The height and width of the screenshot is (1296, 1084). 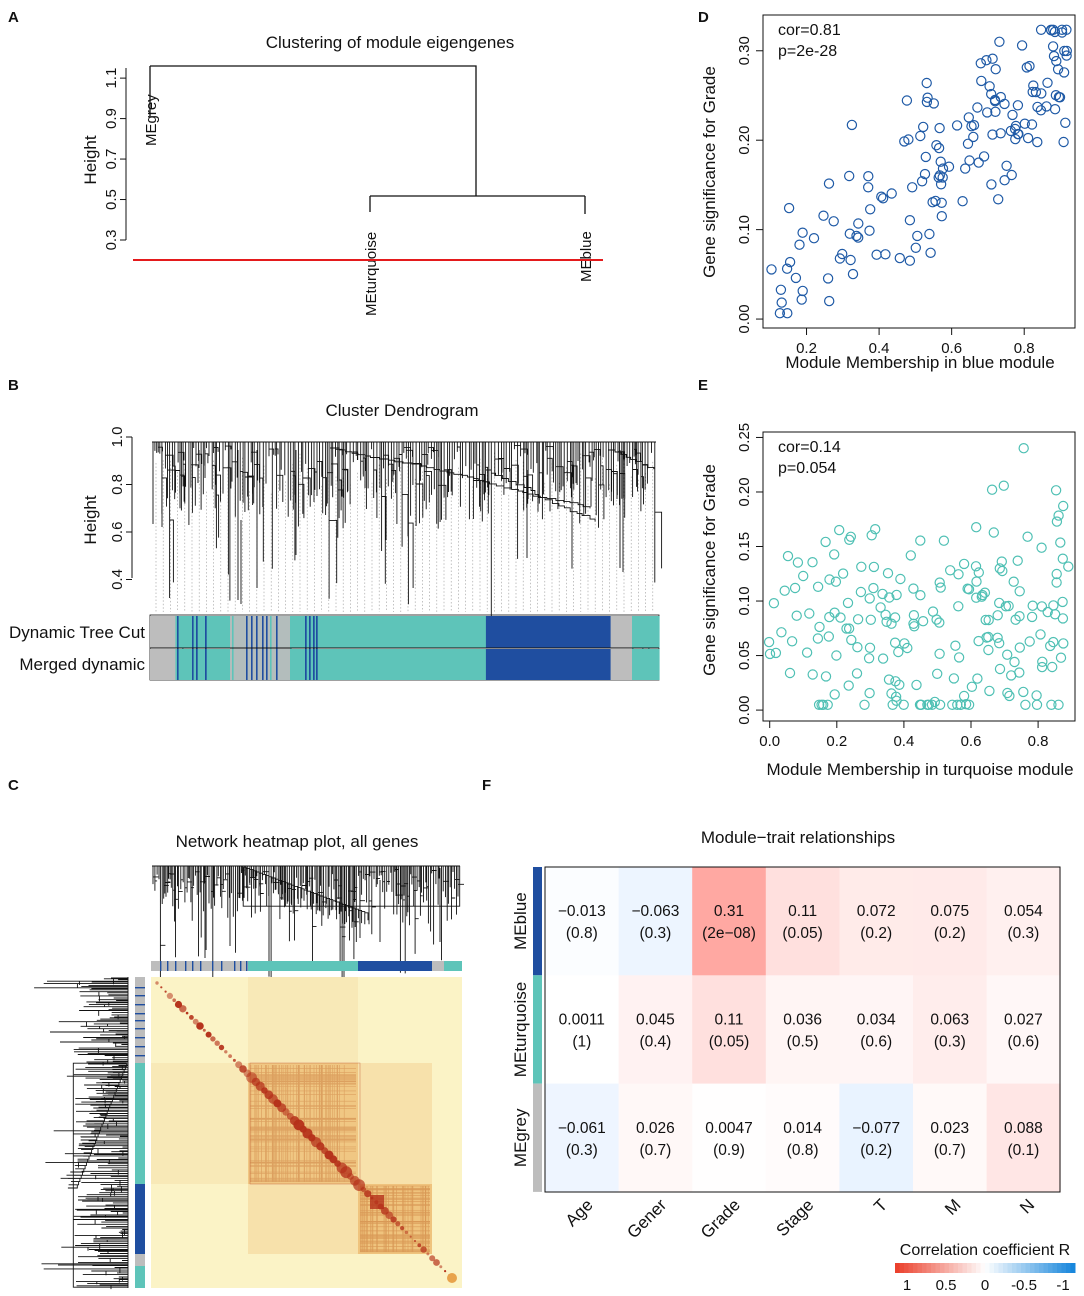 What do you see at coordinates (744, 709) in the screenshot?
I see `e-points-ytick-label-0: 0.00` at bounding box center [744, 709].